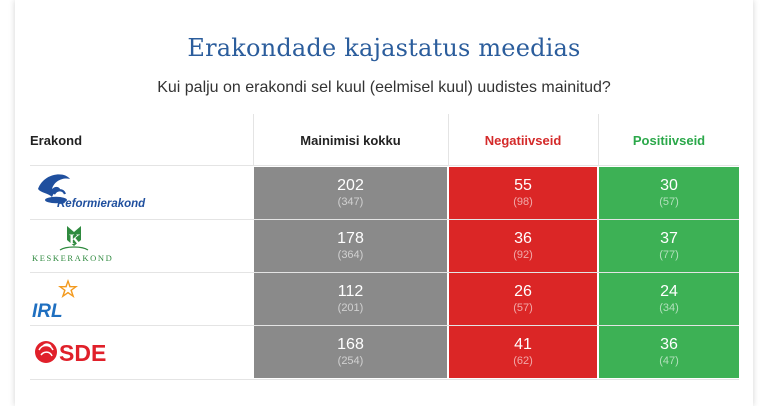 This screenshot has width=768, height=406. Describe the element at coordinates (350, 308) in the screenshot. I see `total-prev-value: (201)` at that location.